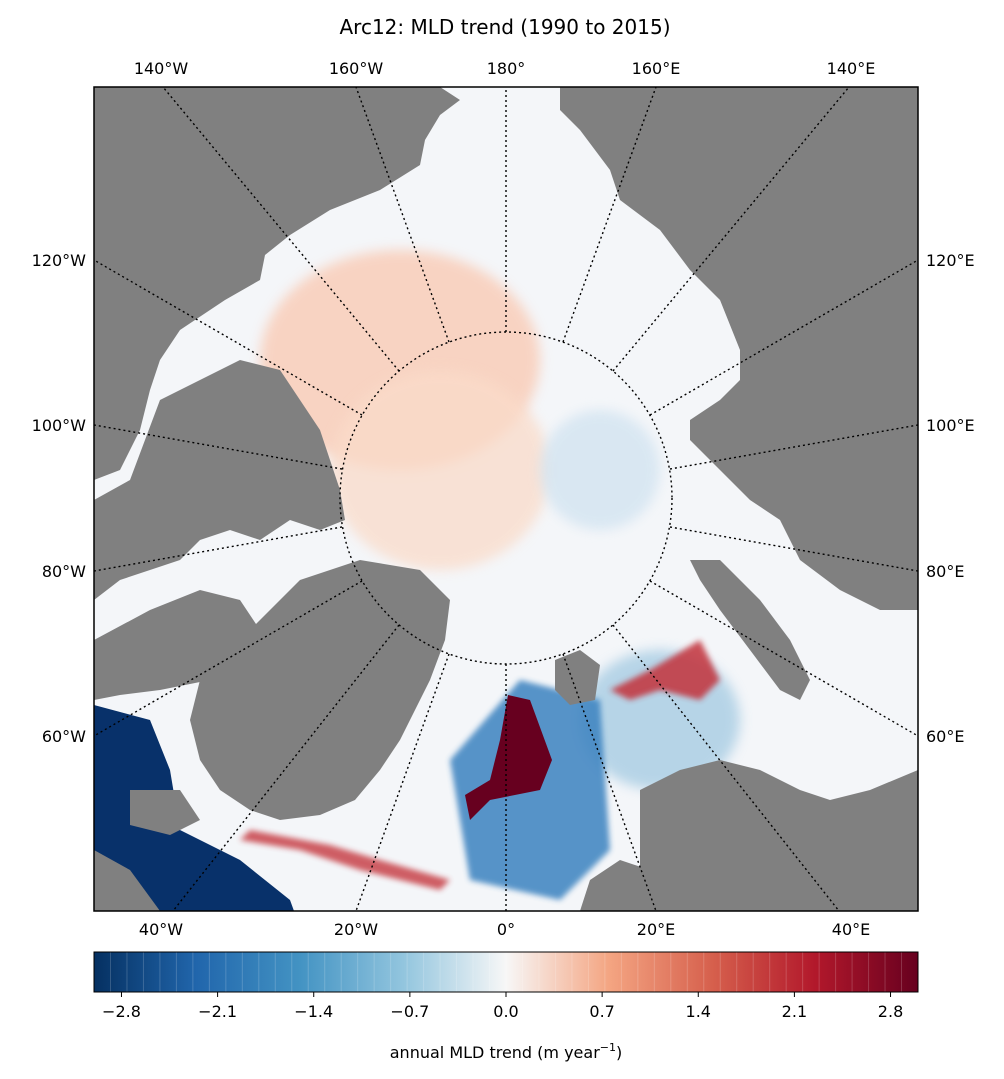  I want to click on label-top-140e: 140°E, so click(851, 68).